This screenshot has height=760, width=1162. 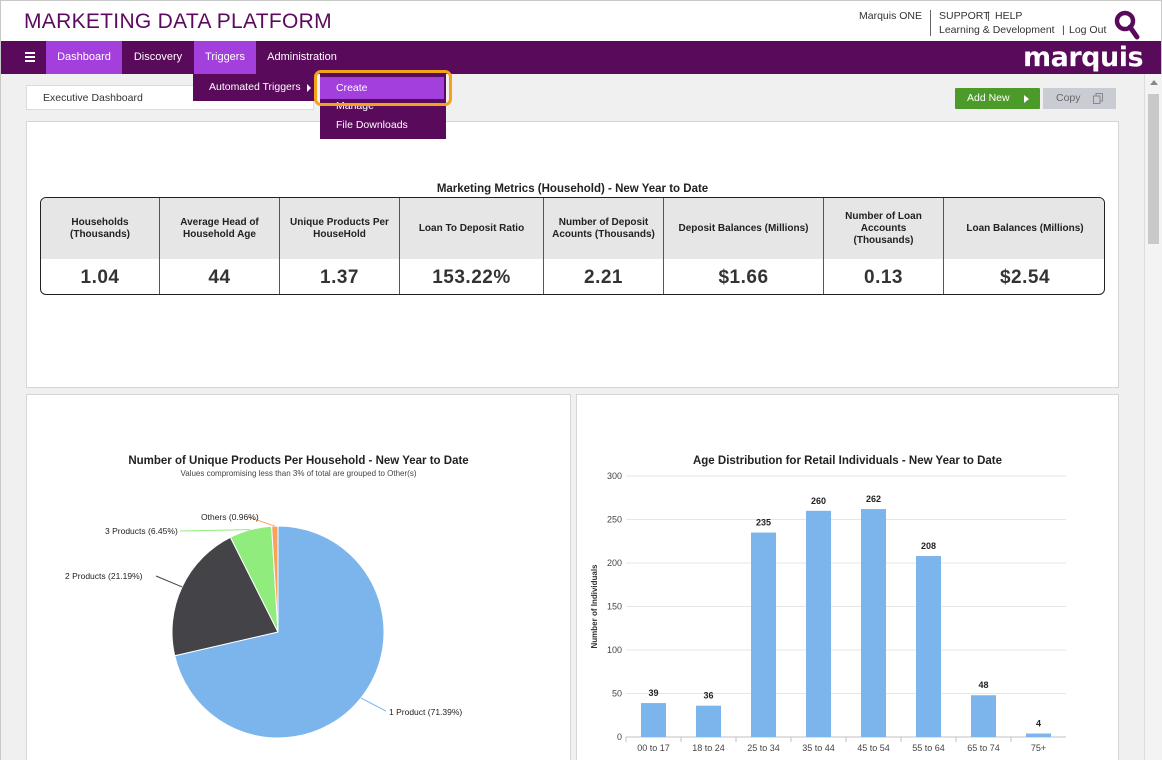 I want to click on menu-automated-triggers: Automated Triggers, so click(x=255, y=87).